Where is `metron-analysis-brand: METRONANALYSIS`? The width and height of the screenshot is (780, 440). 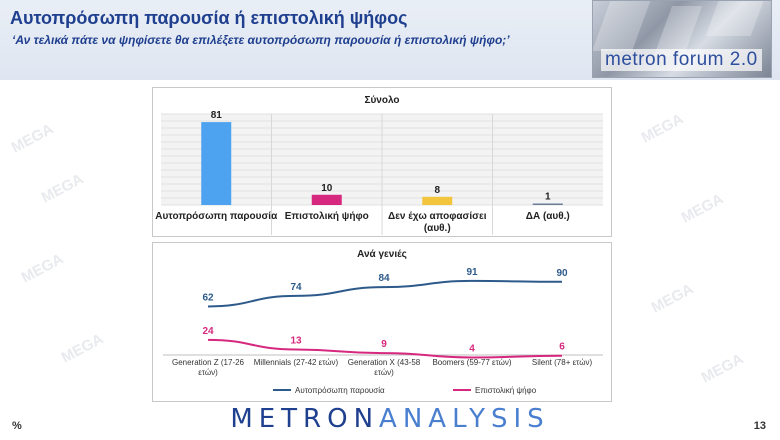 metron-analysis-brand: METRONANALYSIS is located at coordinates (390, 419).